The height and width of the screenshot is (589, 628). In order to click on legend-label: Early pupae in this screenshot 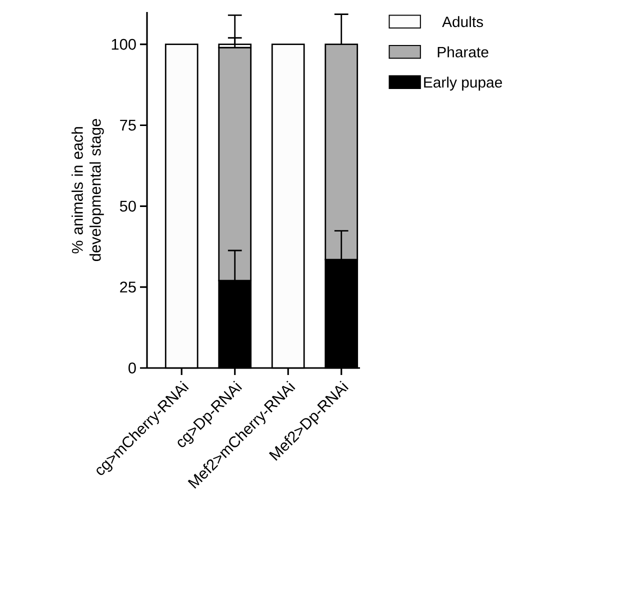, I will do `click(463, 83)`.